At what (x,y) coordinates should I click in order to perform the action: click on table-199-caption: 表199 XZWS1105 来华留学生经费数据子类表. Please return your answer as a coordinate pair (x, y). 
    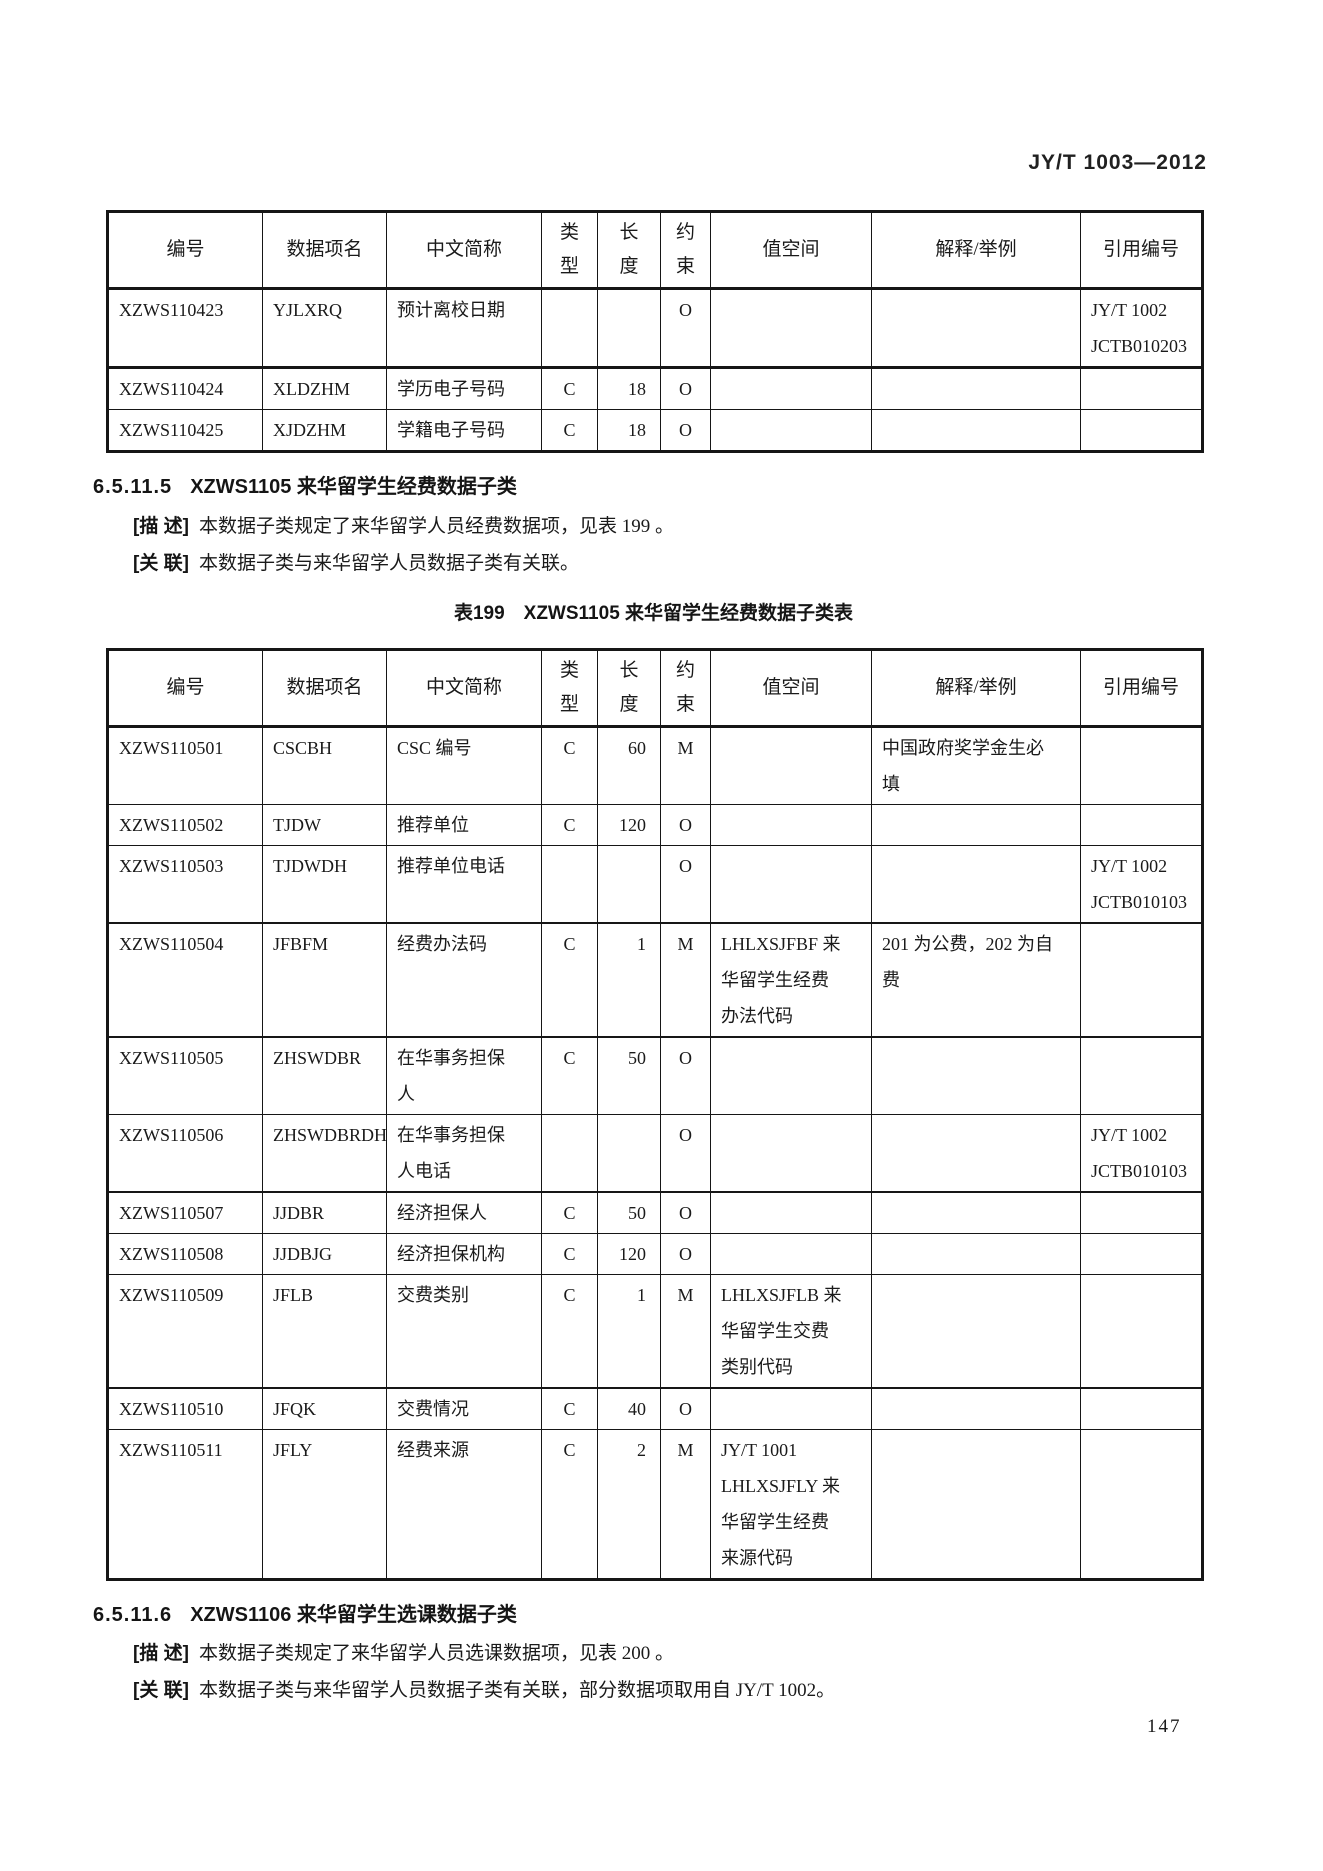
    Looking at the image, I should click on (653, 613).